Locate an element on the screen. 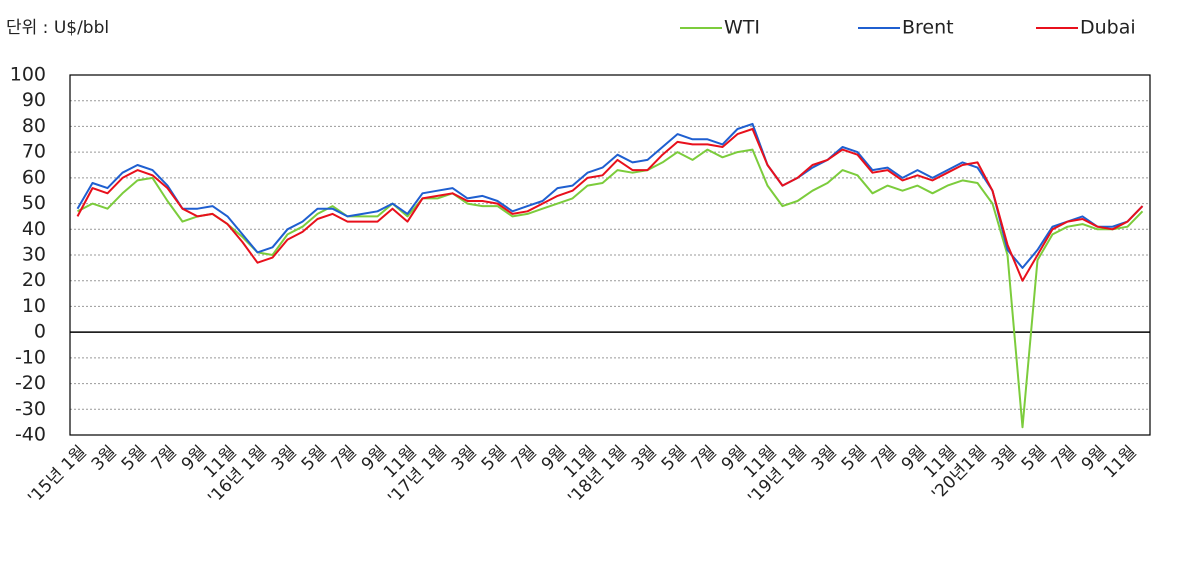 This screenshot has width=1178, height=571. y-tick-label: -30 is located at coordinates (30, 409).